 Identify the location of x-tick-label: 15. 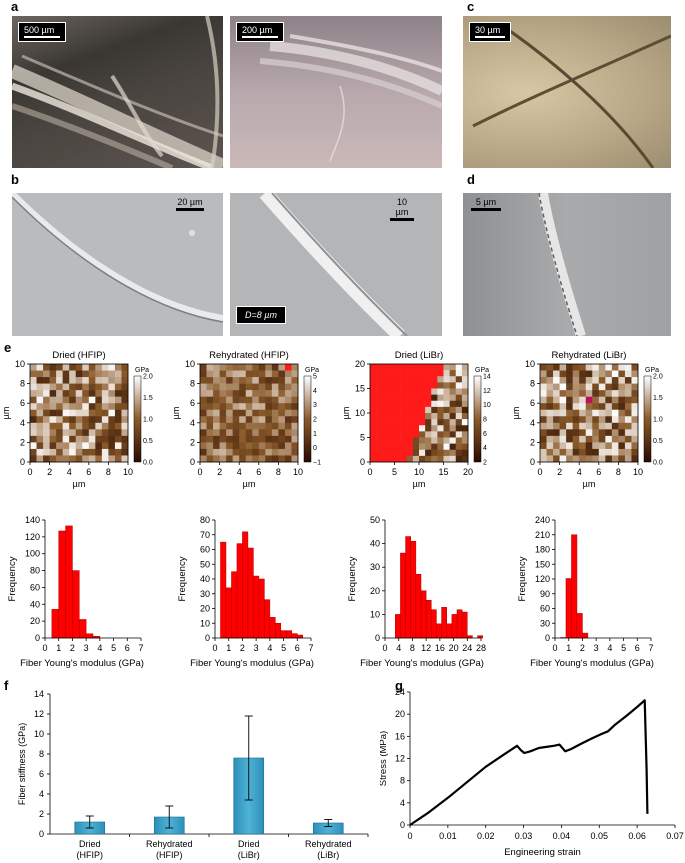
(443, 472).